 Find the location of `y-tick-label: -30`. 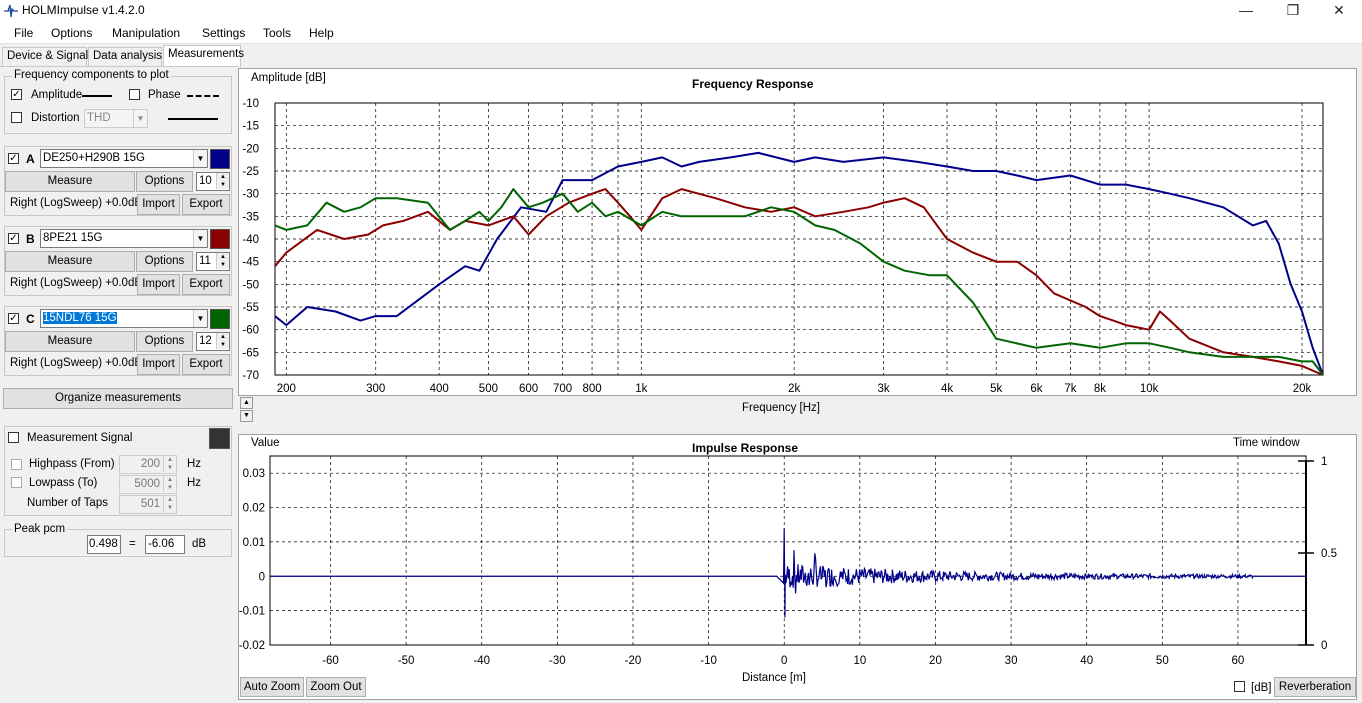

y-tick-label: -30 is located at coordinates (250, 195).